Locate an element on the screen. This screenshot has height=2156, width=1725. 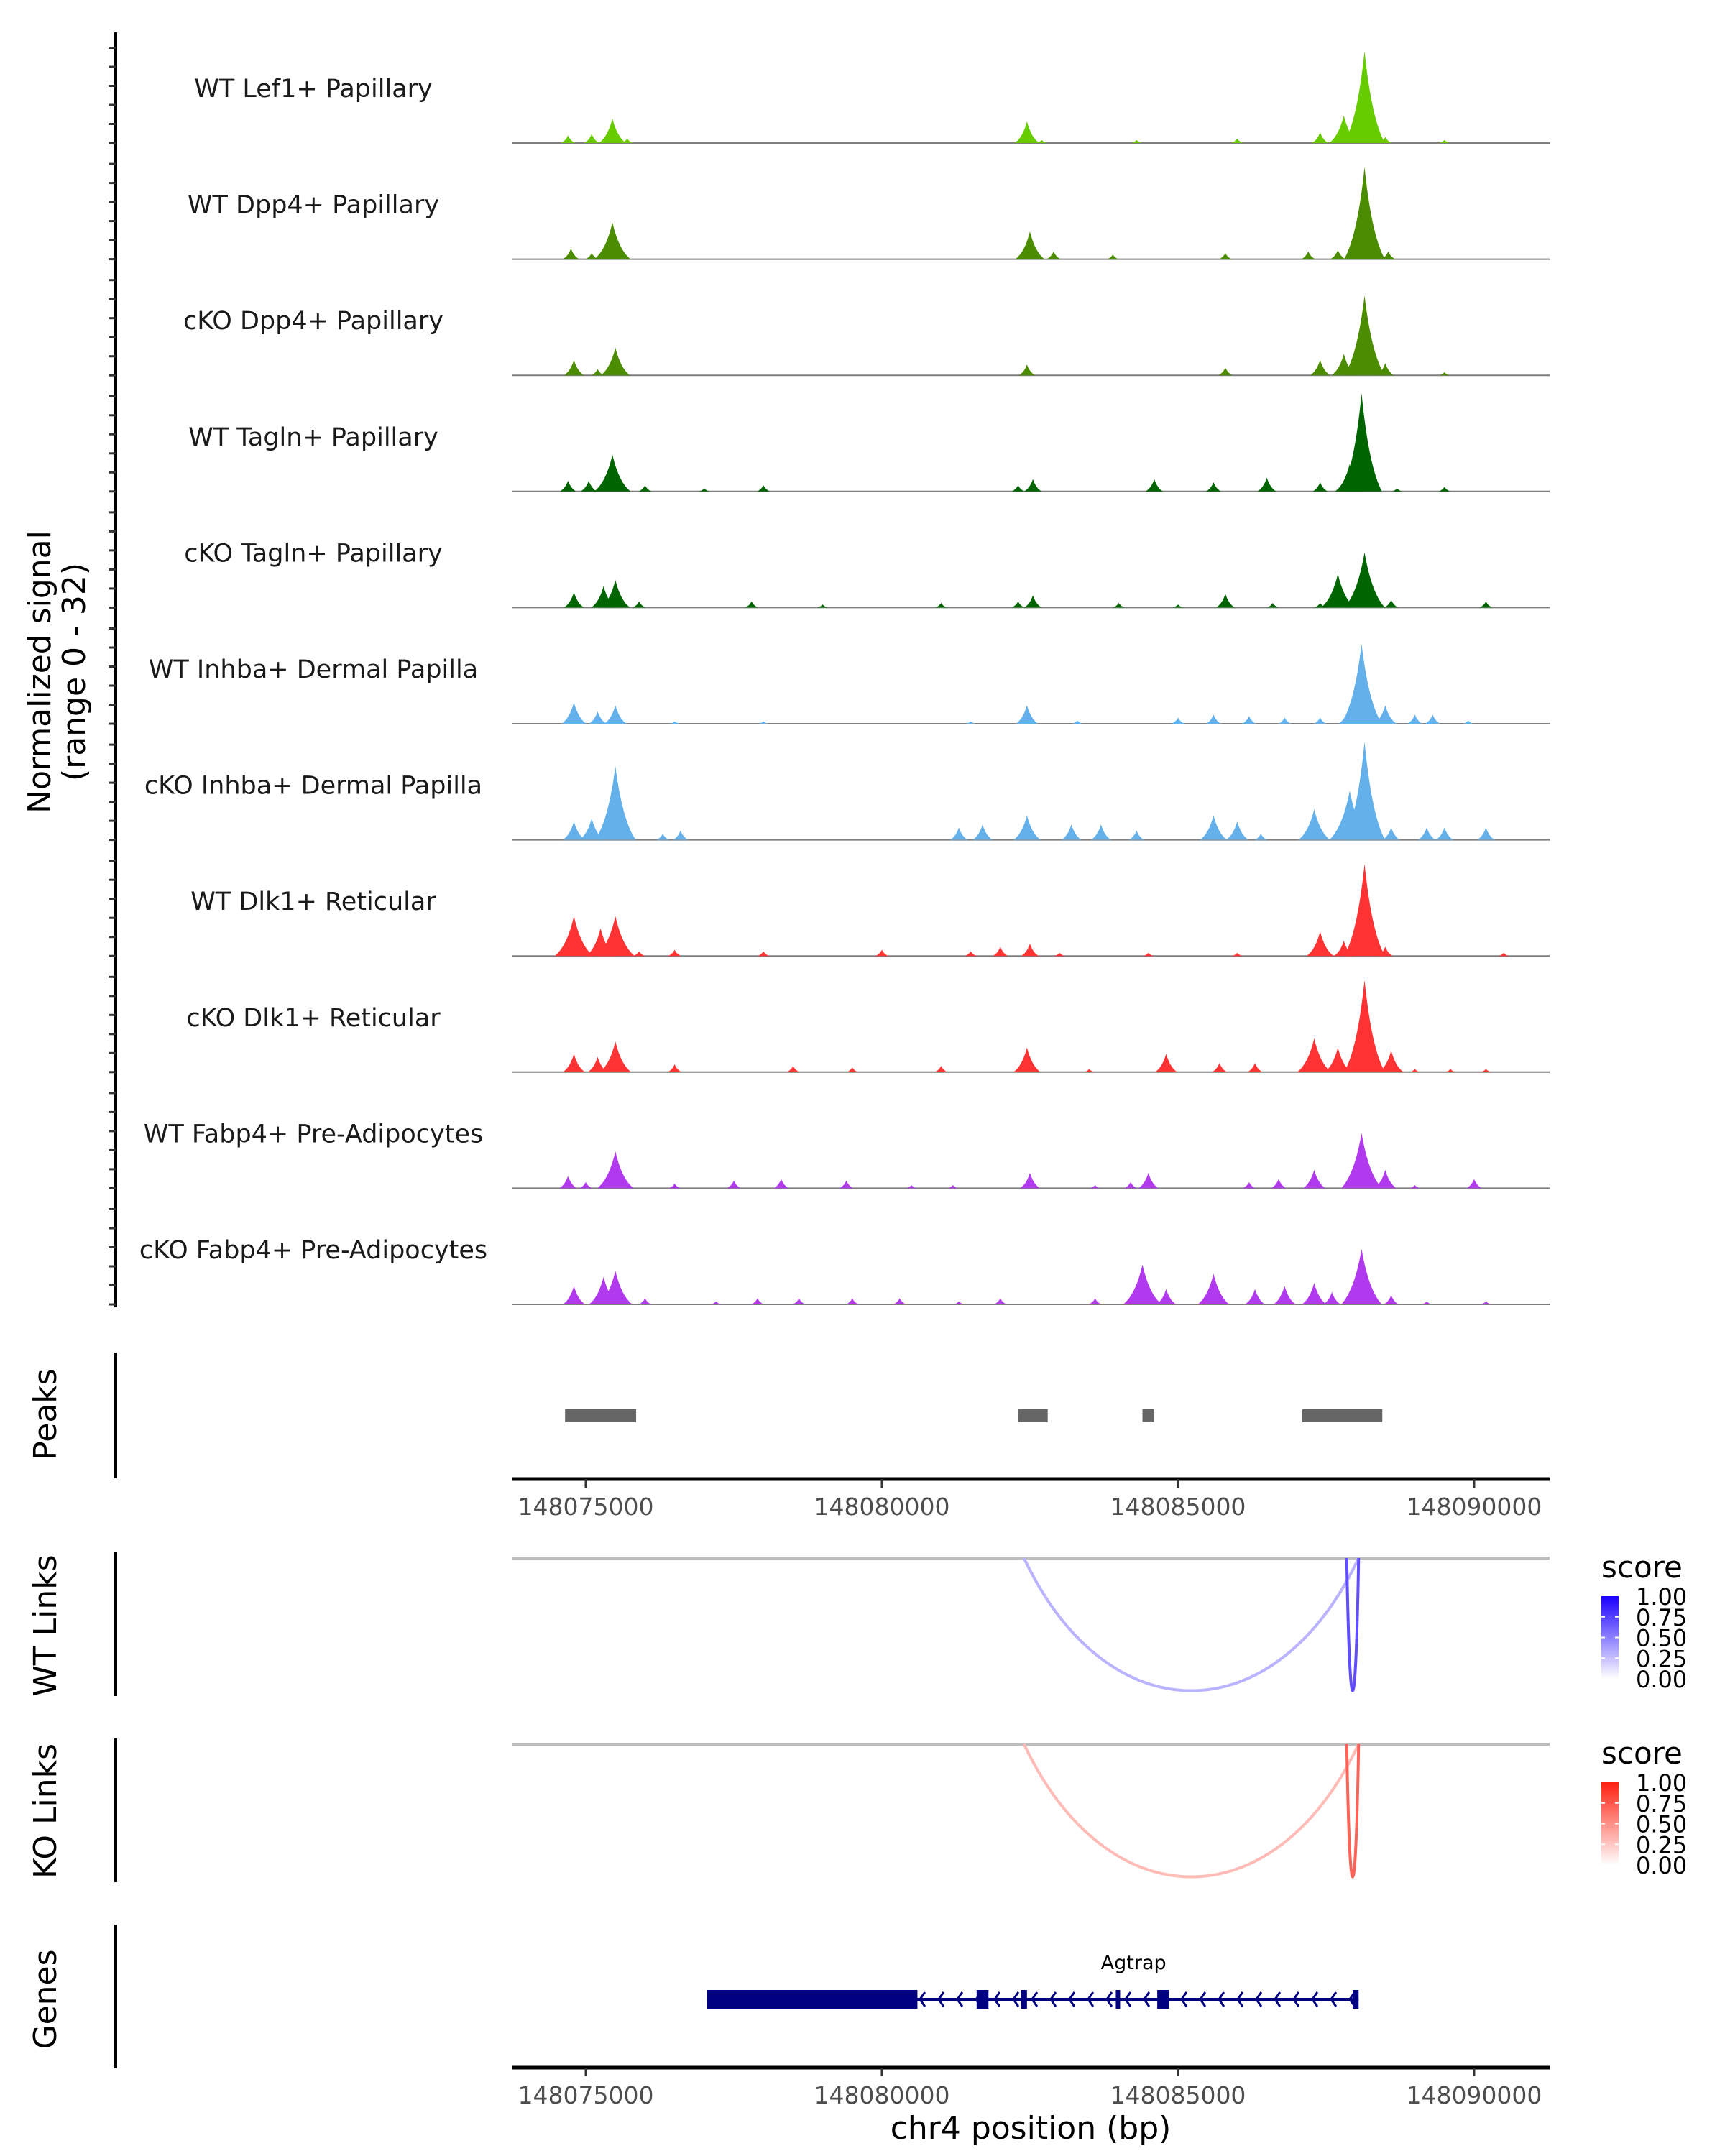
track-label: WT Lef1+ Papillary is located at coordinates (313, 89).